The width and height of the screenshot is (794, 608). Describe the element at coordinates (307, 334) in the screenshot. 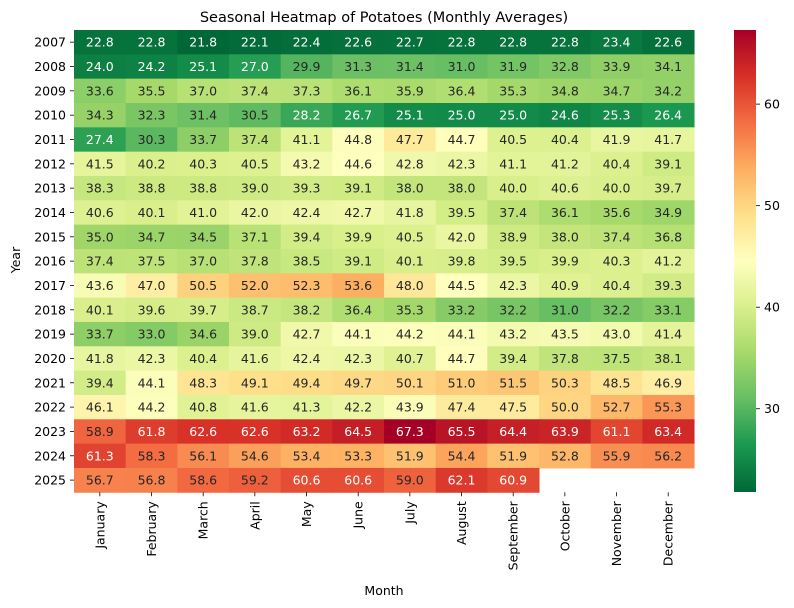

I see `cell-value-label: 42.7` at that location.